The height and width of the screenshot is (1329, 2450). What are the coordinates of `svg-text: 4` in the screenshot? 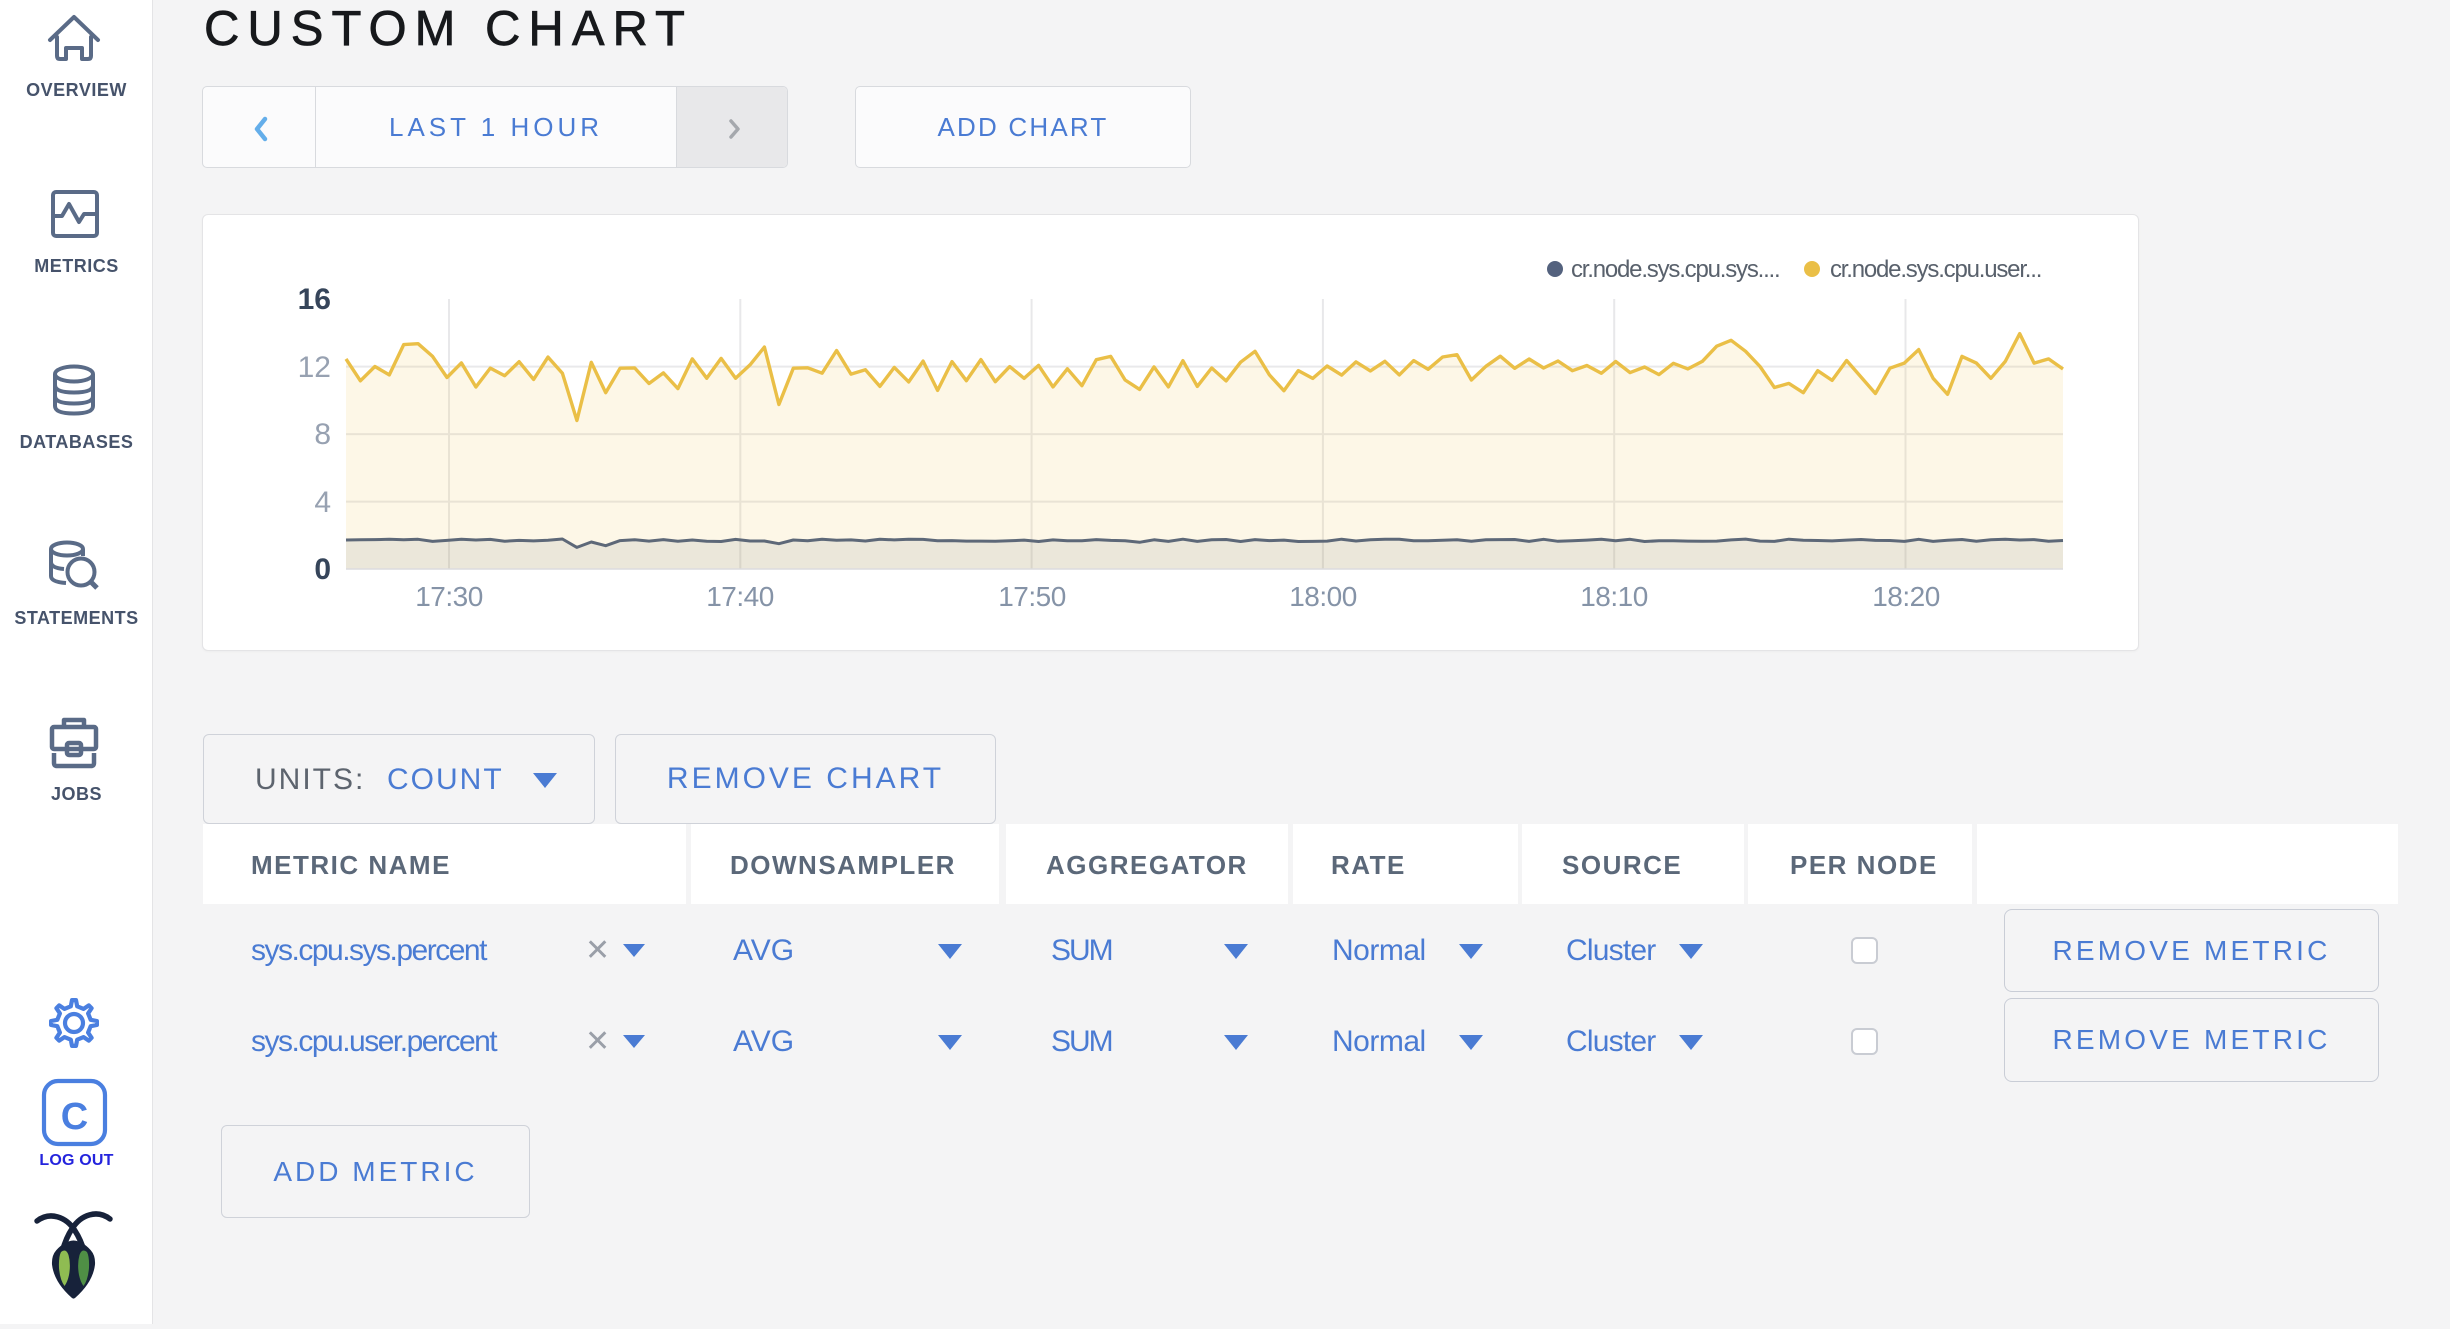 It's located at (322, 502).